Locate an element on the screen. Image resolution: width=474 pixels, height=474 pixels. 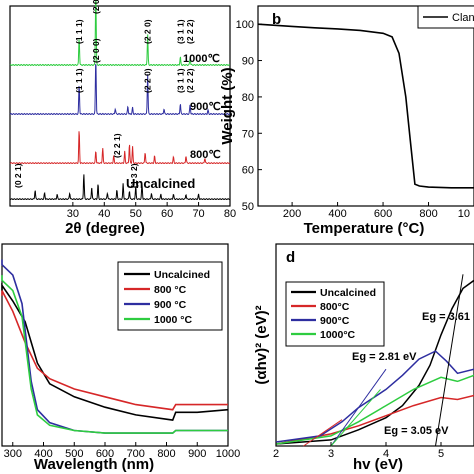
panel-c-x-tick-label: 700 is located at coordinates (136, 454).